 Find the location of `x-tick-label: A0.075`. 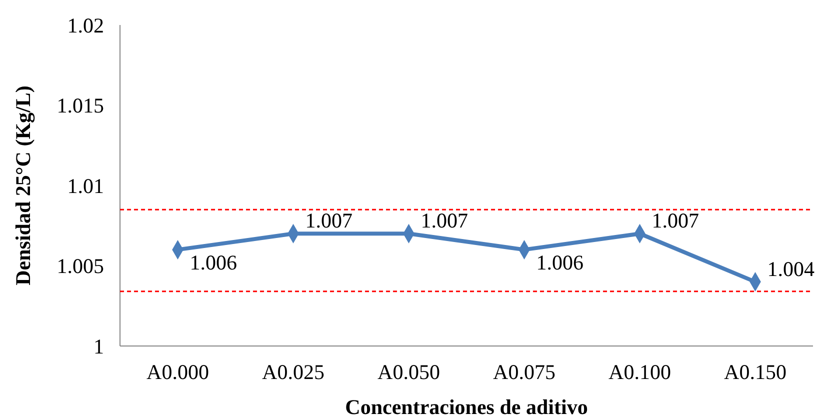

x-tick-label: A0.075 is located at coordinates (524, 372).